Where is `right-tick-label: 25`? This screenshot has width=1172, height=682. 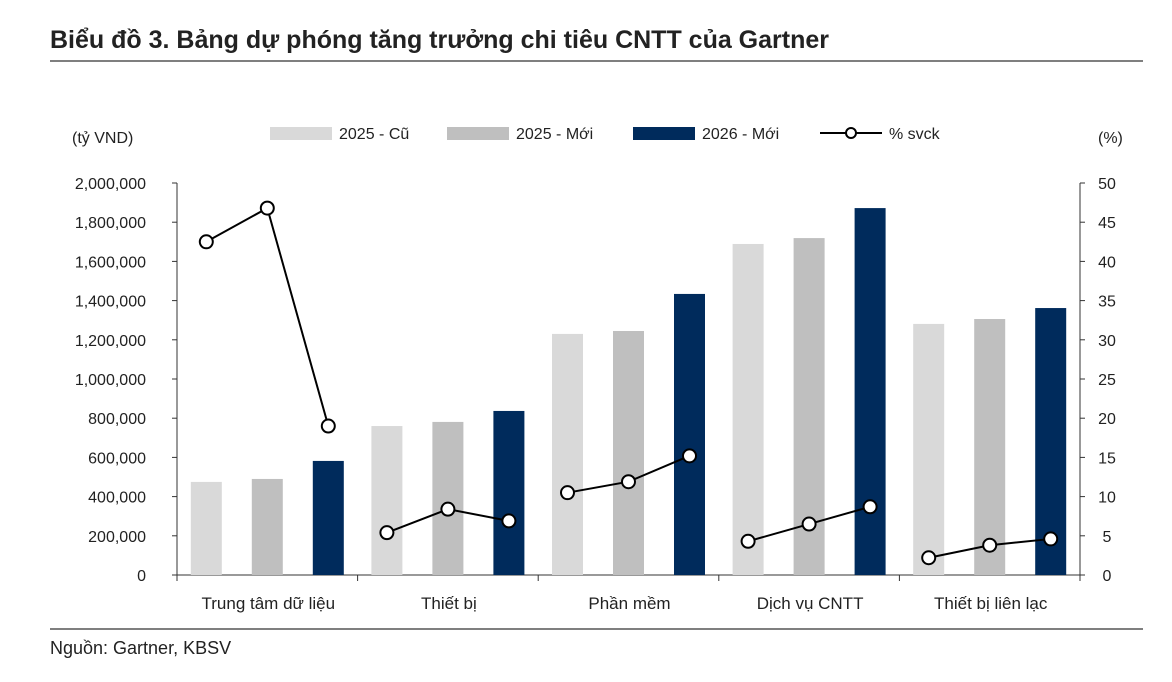 right-tick-label: 25 is located at coordinates (1107, 380).